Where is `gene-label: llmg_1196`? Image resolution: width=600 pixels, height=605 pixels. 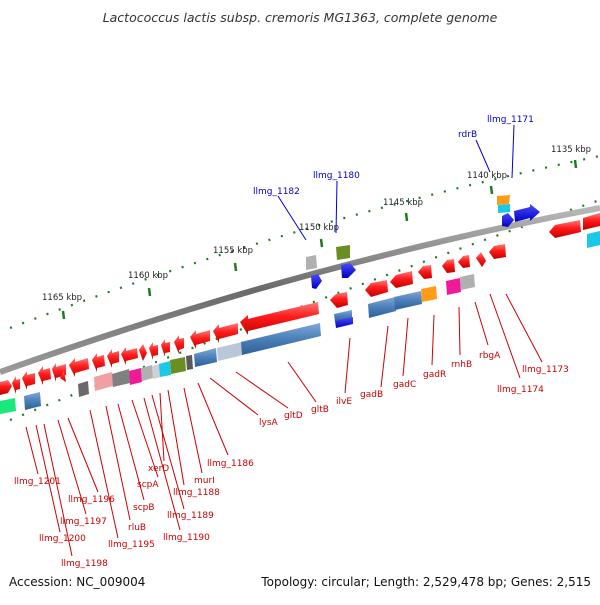 gene-label: llmg_1196 is located at coordinates (91, 500).